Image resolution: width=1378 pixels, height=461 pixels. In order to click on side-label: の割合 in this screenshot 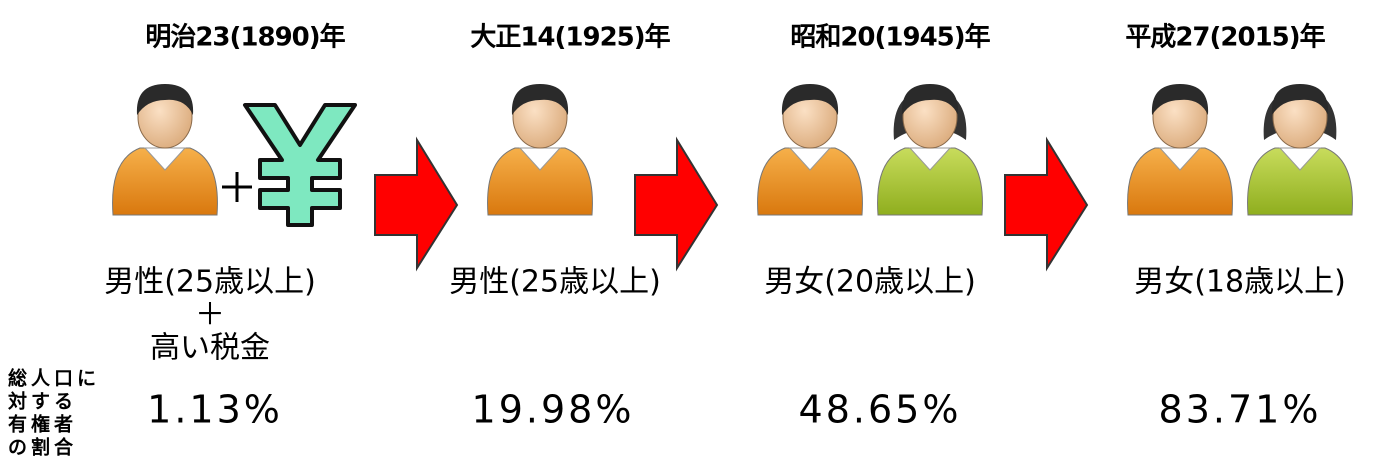, I will do `click(42, 447)`.